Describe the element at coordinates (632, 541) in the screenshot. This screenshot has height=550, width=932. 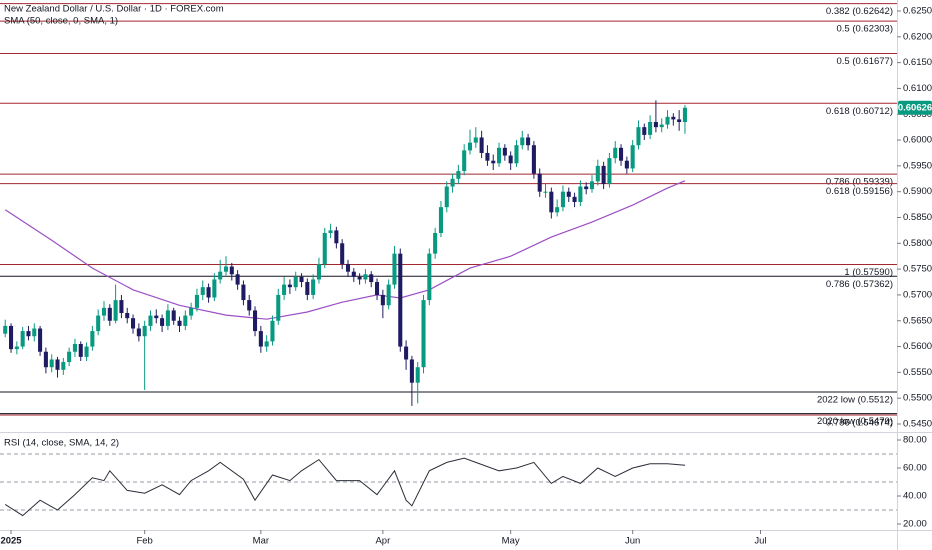
I see `x-tick-label: Jun` at that location.